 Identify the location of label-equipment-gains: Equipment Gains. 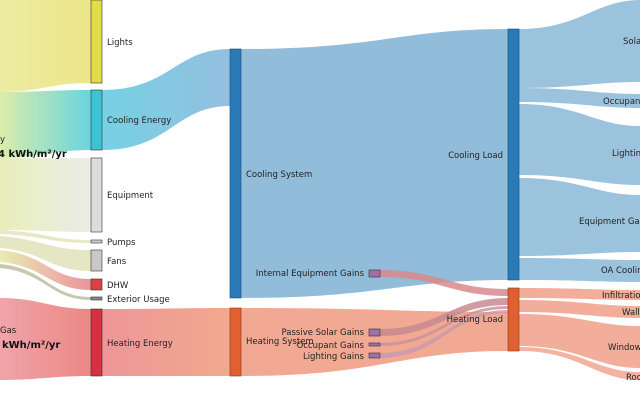
(609, 222).